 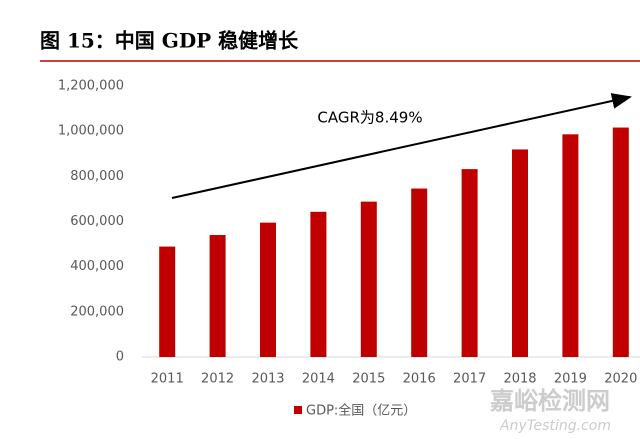 What do you see at coordinates (555, 426) in the screenshot?
I see `watermark: AnyTesting.com` at bounding box center [555, 426].